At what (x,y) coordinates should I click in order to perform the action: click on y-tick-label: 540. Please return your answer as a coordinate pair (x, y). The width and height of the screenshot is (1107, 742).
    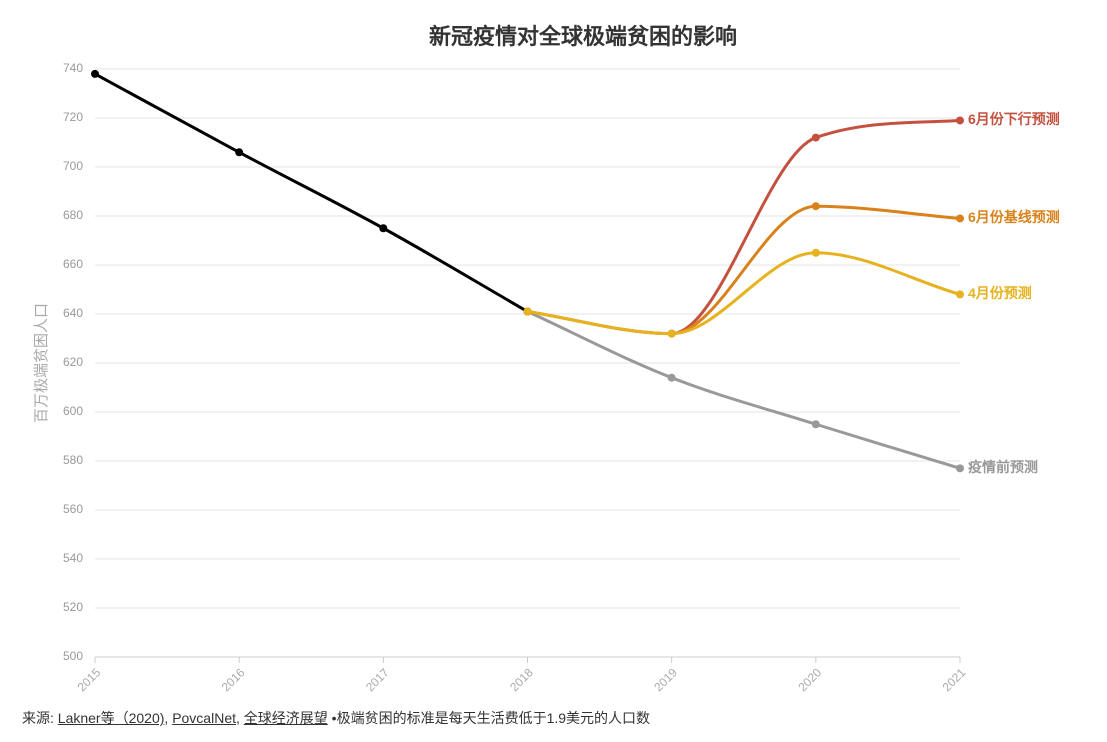
    Looking at the image, I should click on (73, 558).